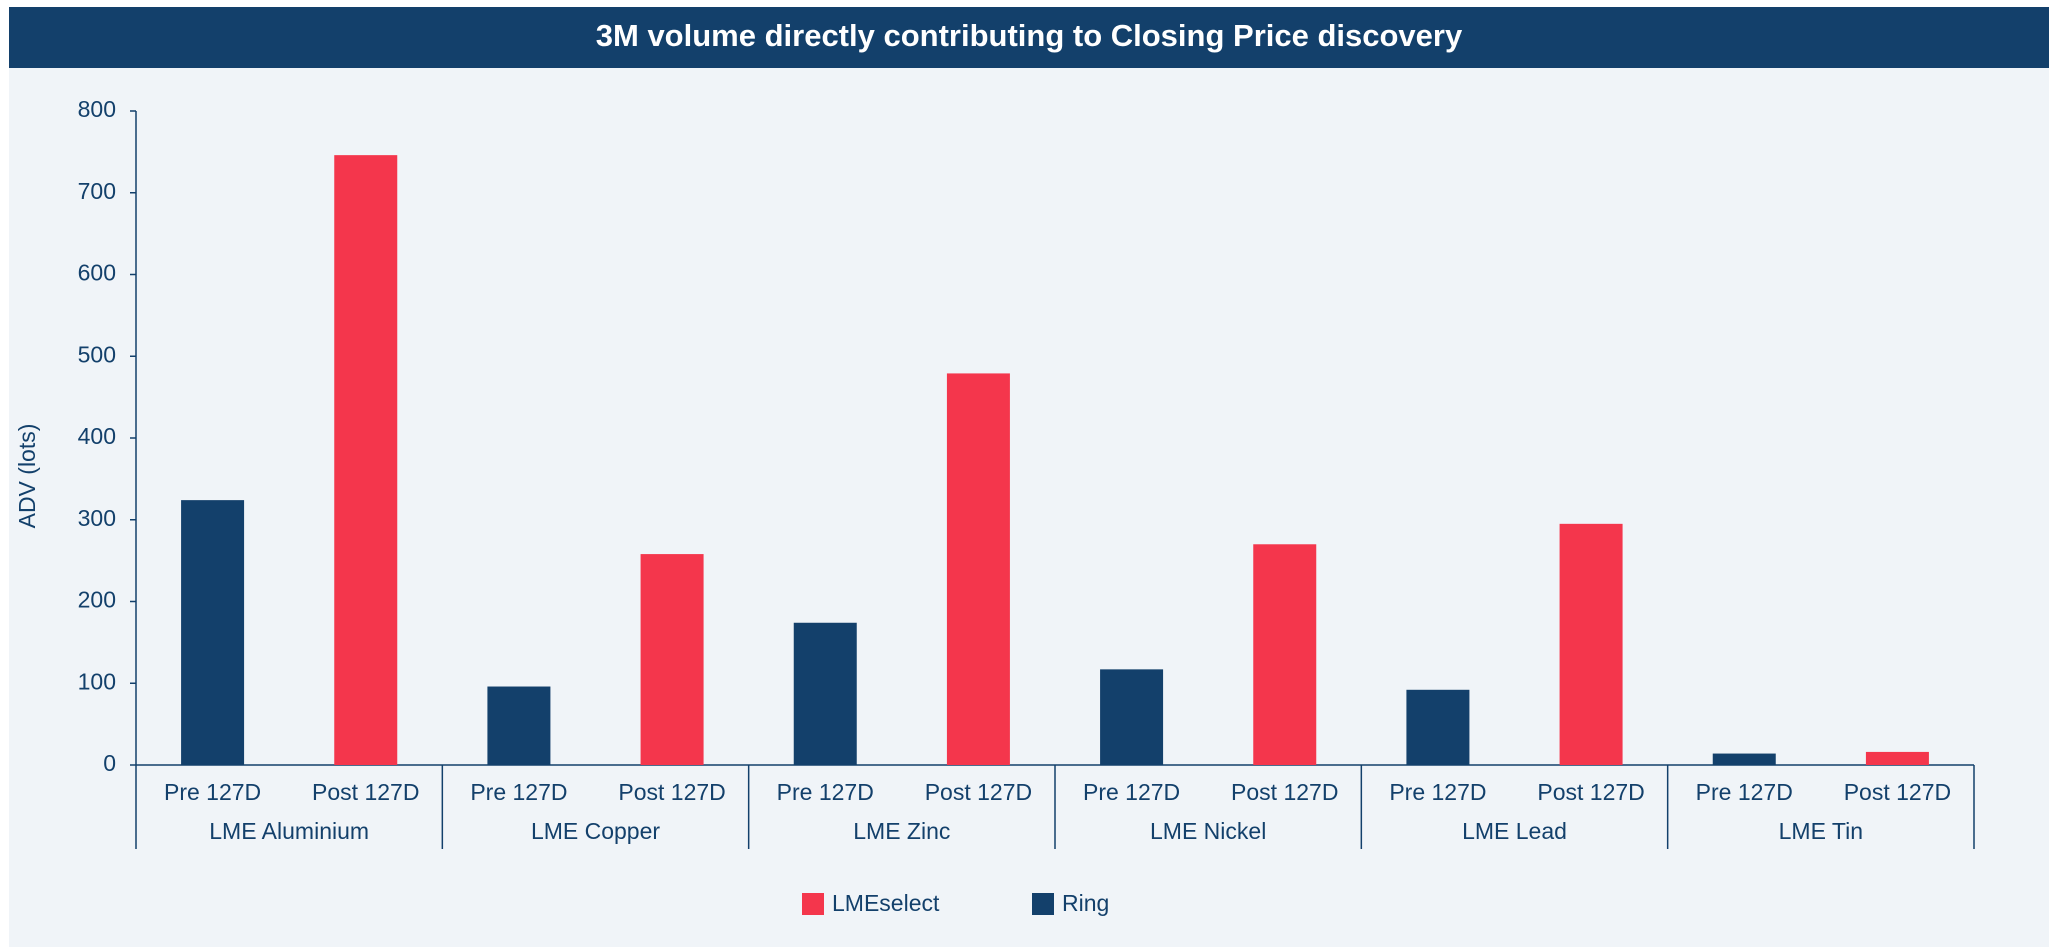 The width and height of the screenshot is (2054, 947). What do you see at coordinates (595, 831) in the screenshot?
I see `group-label: LME Copper` at bounding box center [595, 831].